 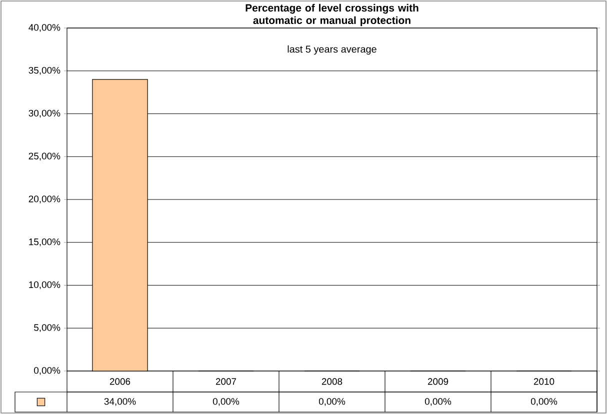 What do you see at coordinates (226, 381) in the screenshot?
I see `x-tick-label: 2007` at bounding box center [226, 381].